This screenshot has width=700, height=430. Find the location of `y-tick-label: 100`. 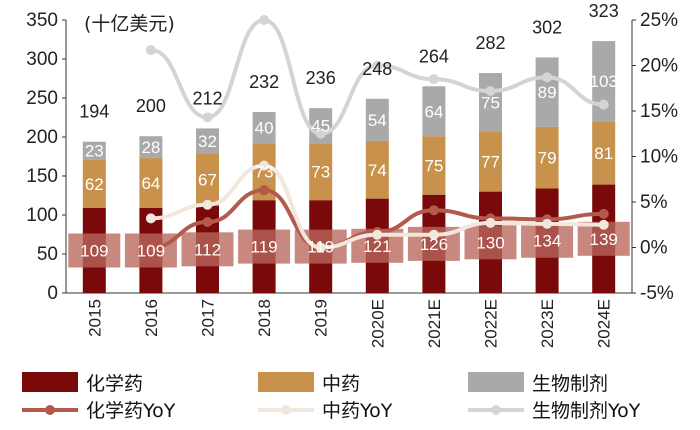

y-tick-label: 100 is located at coordinates (42, 215).